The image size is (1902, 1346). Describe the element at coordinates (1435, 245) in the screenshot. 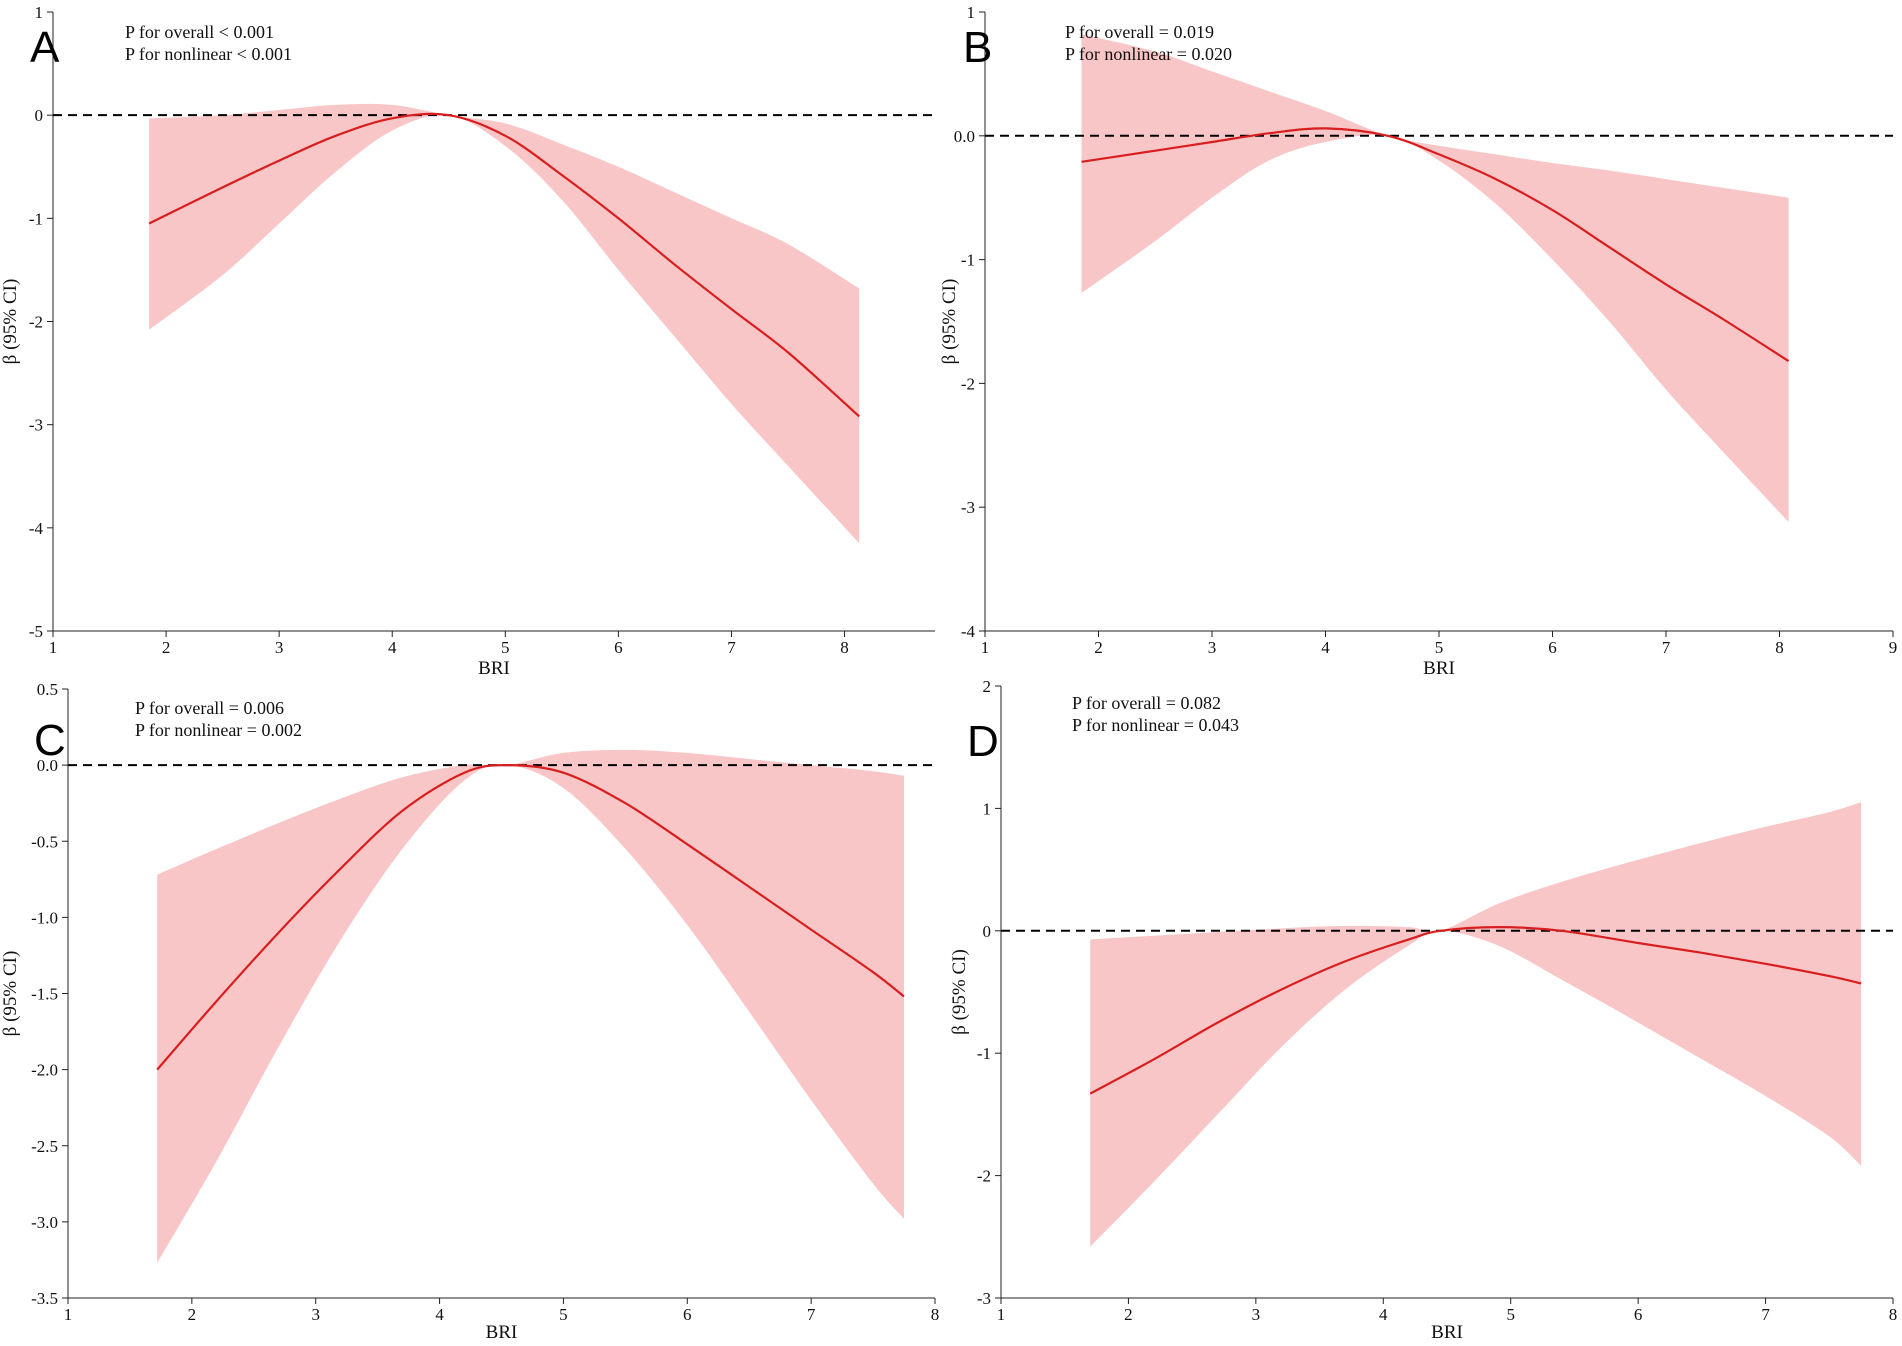

I see `panel-b-fit-line` at that location.